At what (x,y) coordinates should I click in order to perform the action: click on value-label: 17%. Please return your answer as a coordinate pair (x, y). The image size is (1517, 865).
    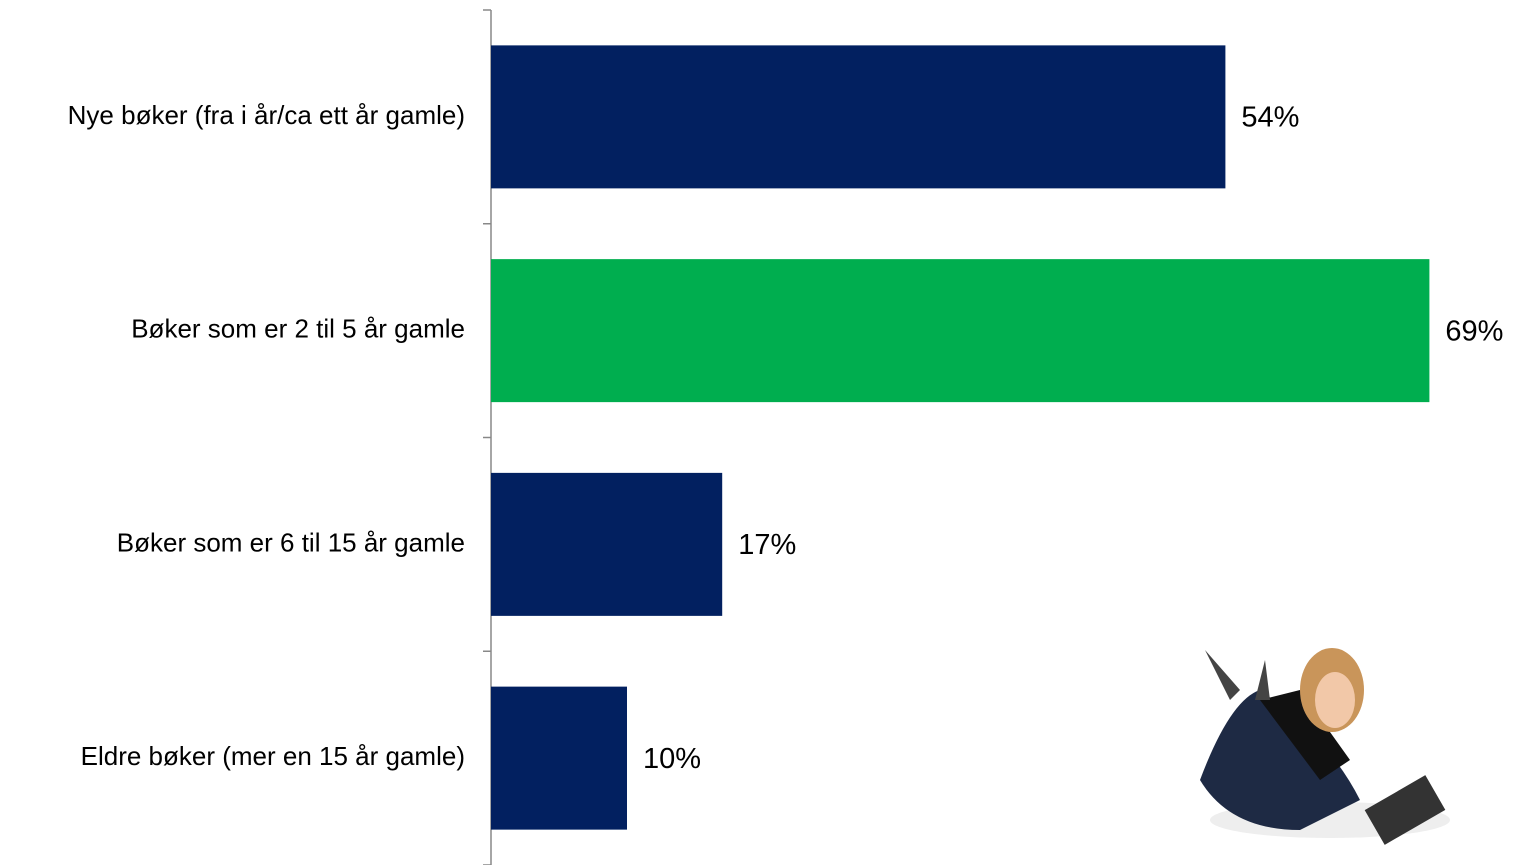
    Looking at the image, I should click on (767, 545).